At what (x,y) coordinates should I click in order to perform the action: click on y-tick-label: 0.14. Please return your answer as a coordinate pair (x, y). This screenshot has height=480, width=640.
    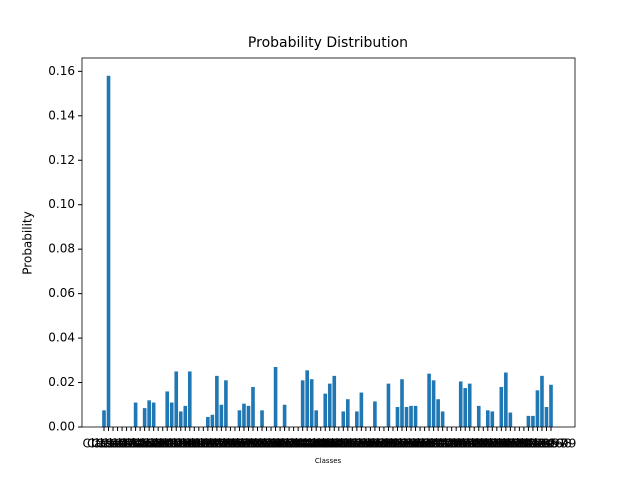
    Looking at the image, I should click on (61, 115).